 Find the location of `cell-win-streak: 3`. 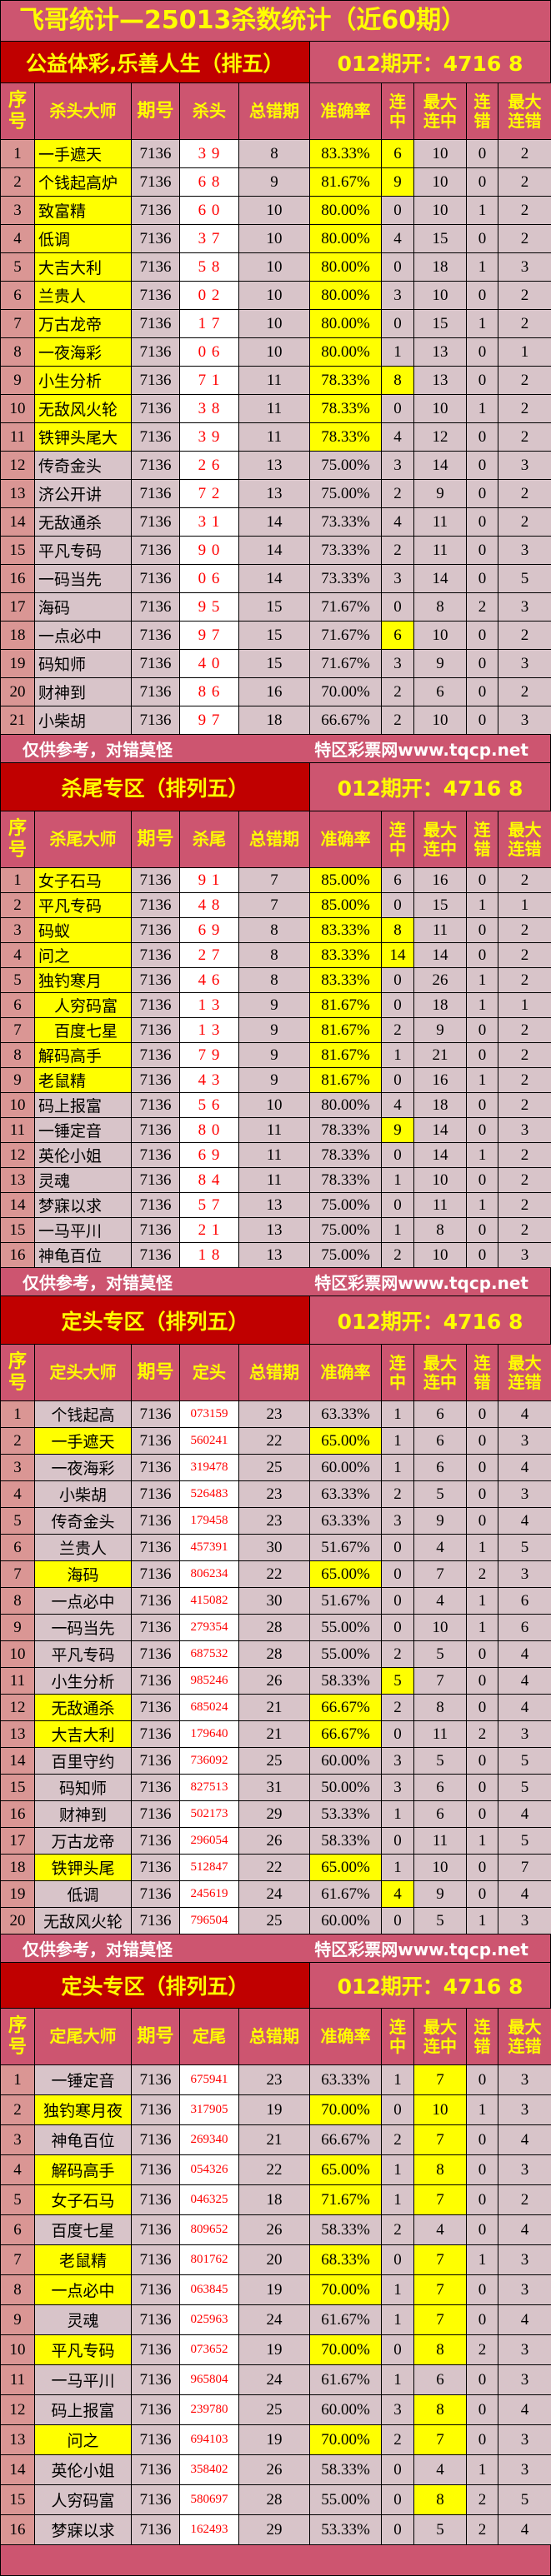

cell-win-streak: 3 is located at coordinates (398, 1761).